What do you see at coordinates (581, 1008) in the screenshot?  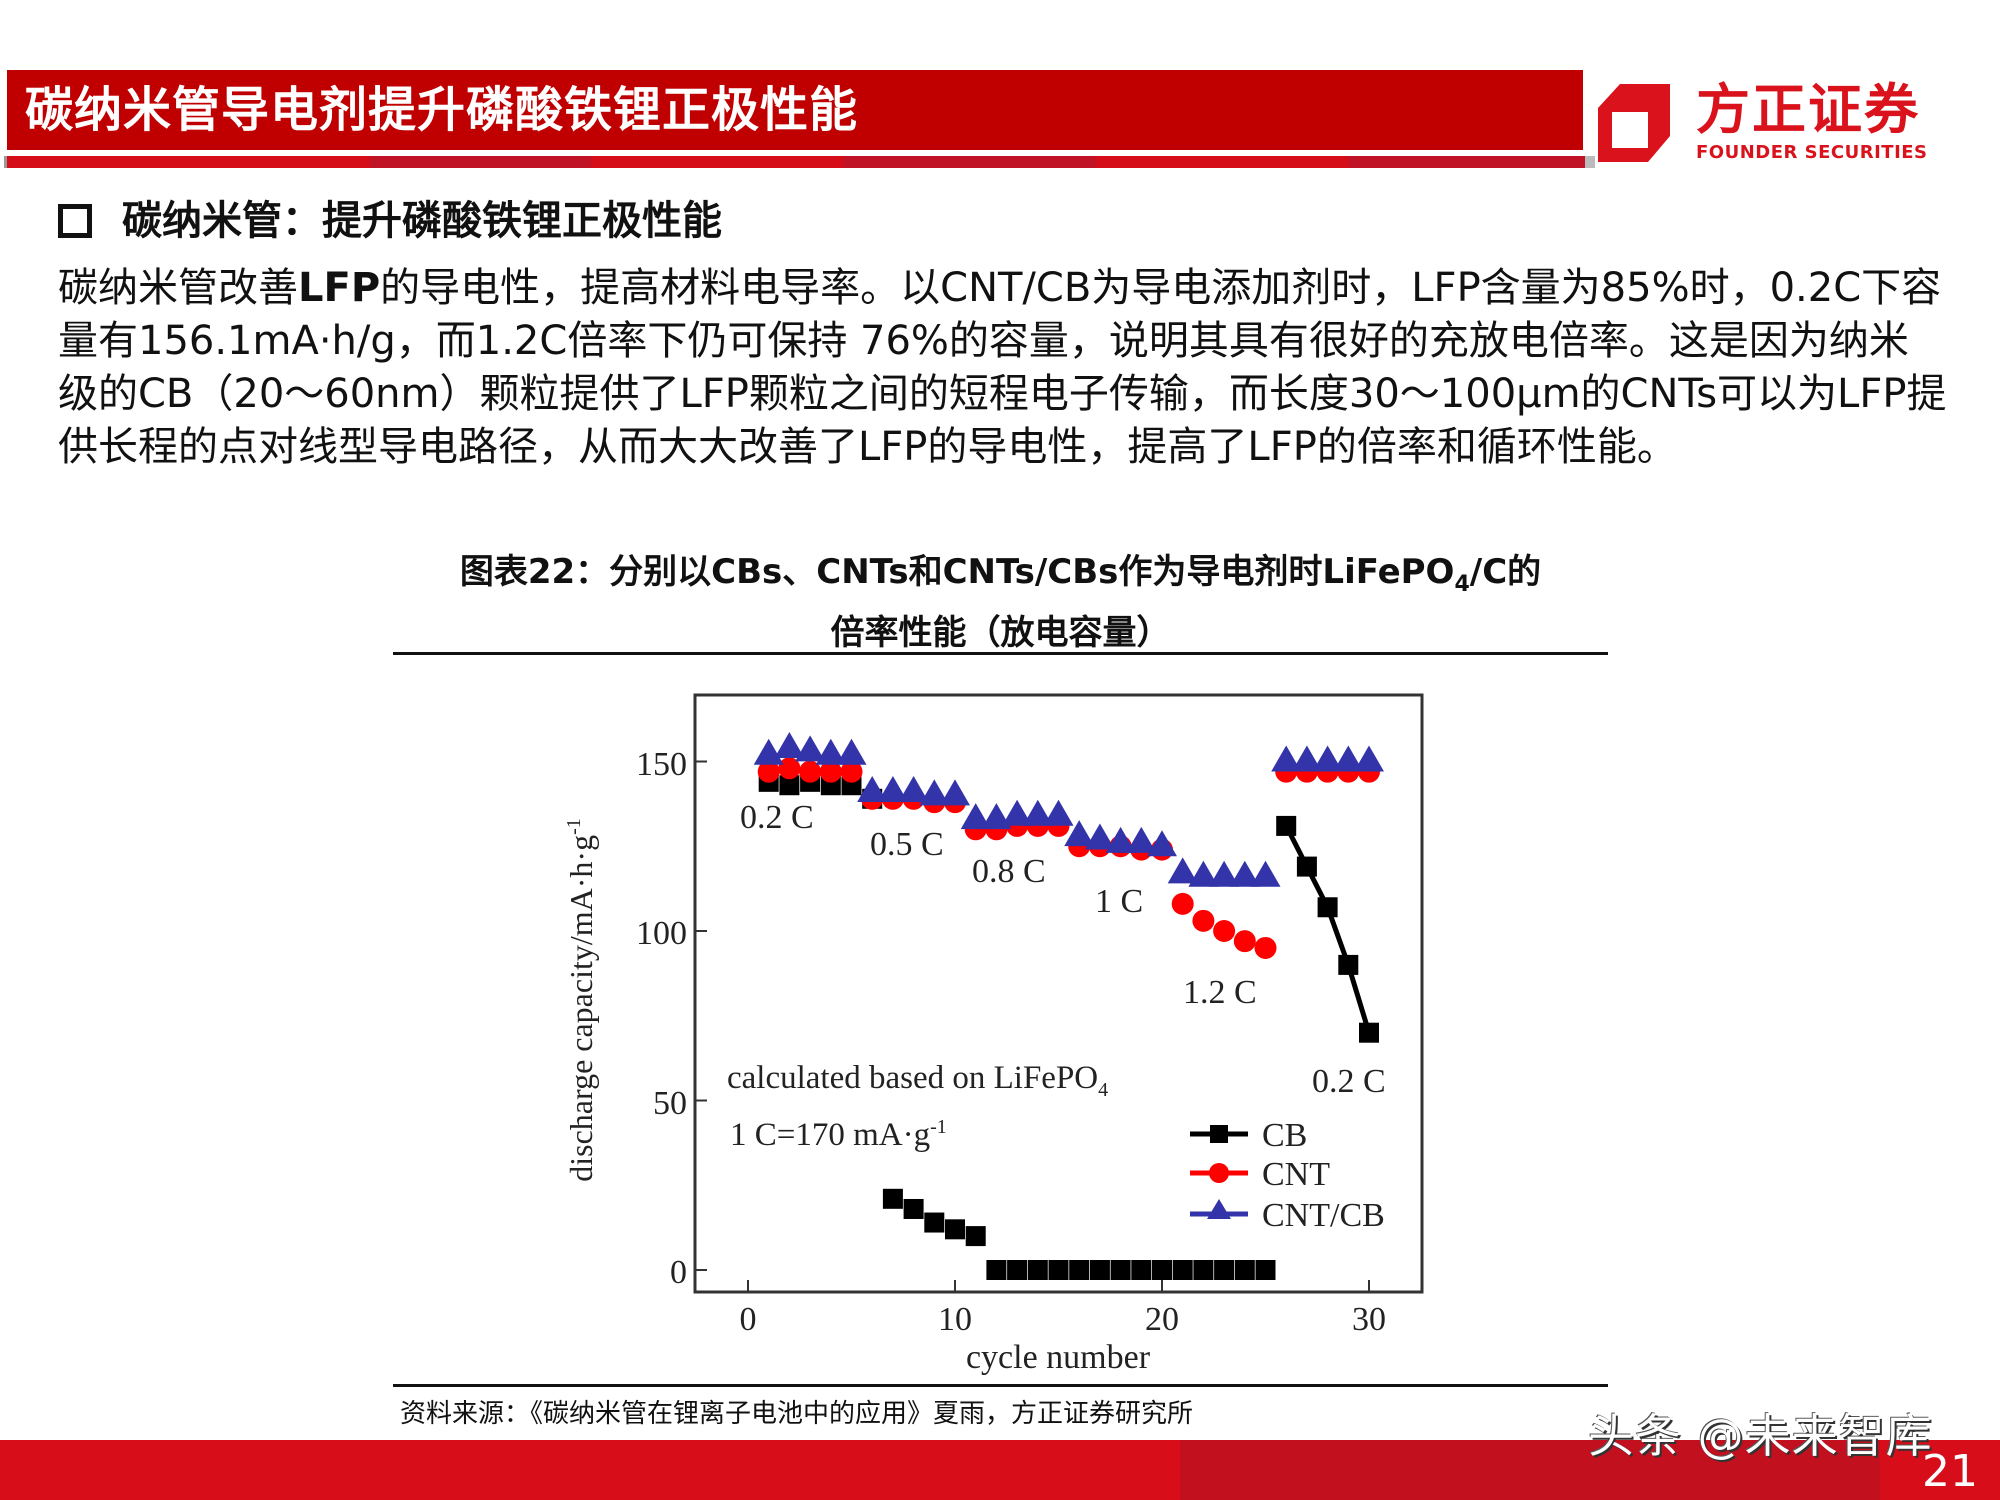 I see `y-axis-label-text: discharge capacity/mA·h·g` at bounding box center [581, 1008].